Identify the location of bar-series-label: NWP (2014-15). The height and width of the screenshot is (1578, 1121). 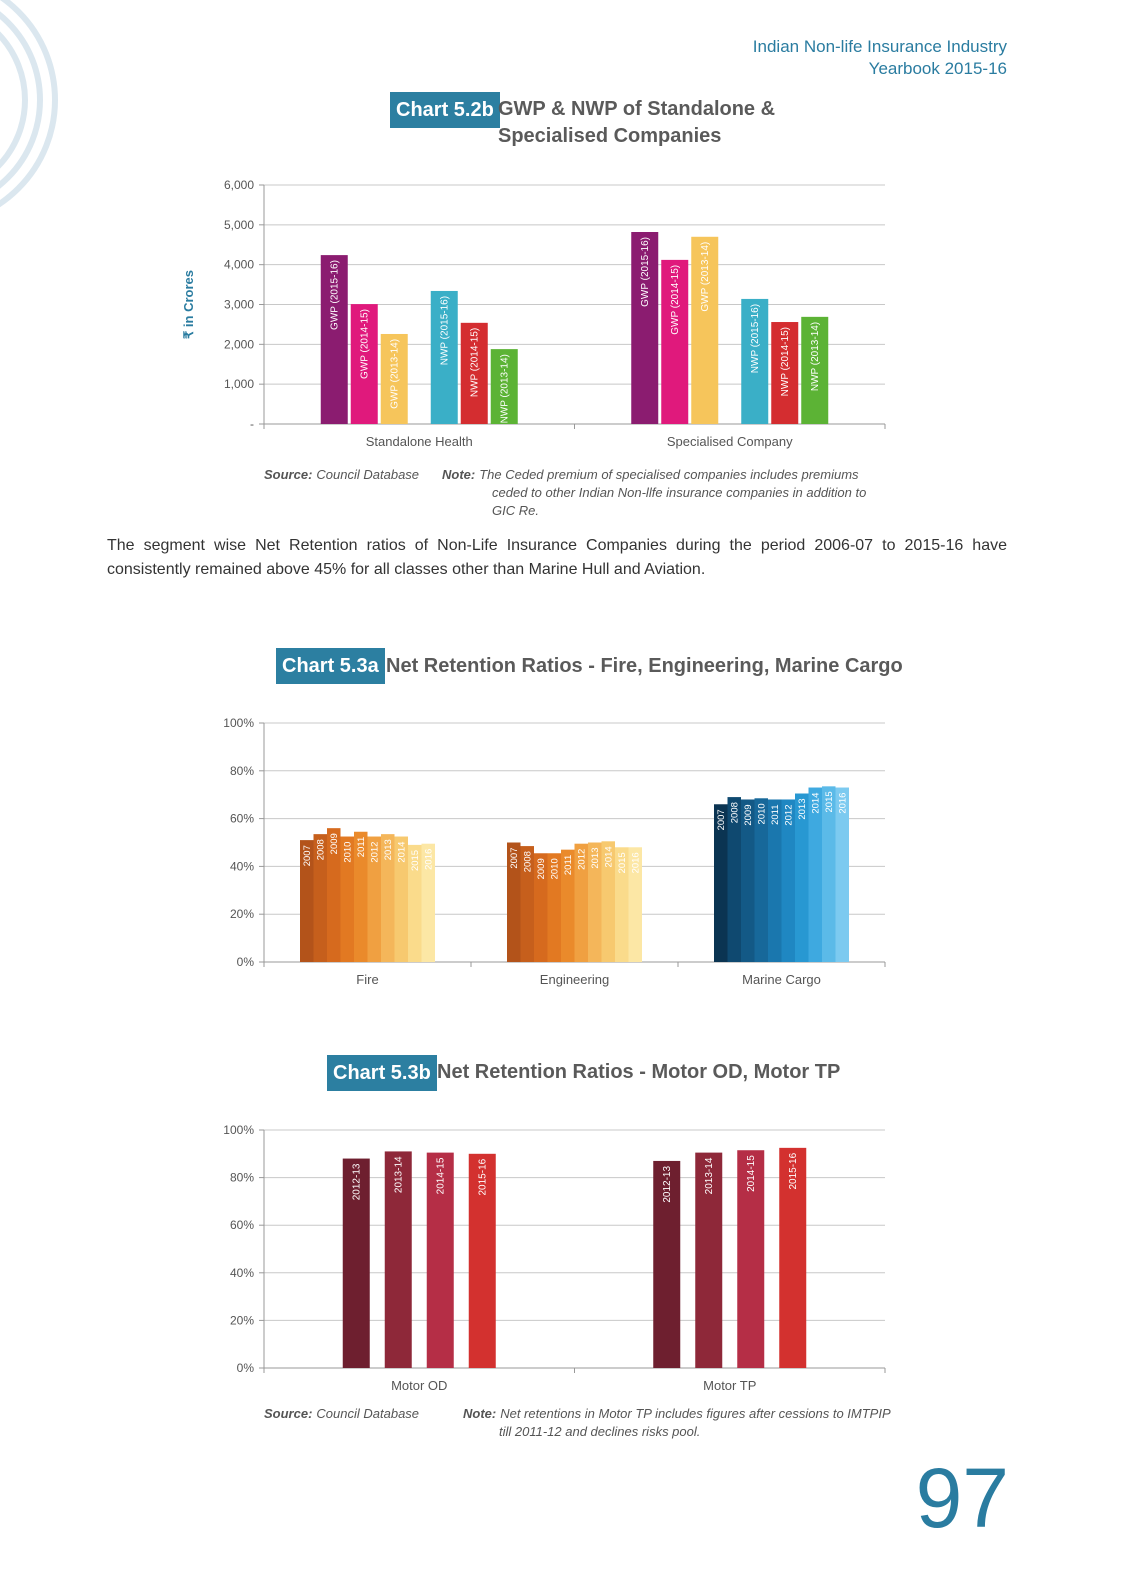
(475, 362).